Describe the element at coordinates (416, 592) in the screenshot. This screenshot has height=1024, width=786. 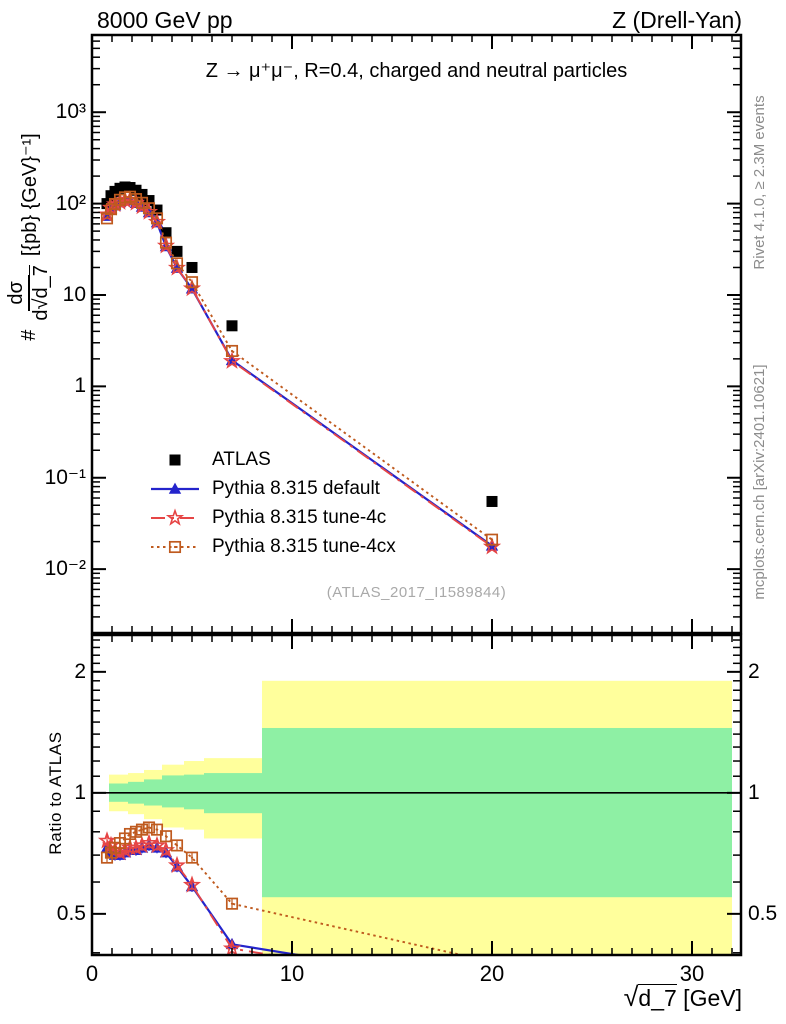
I see `analysis-watermark: (ATLAS_2017_I1589844)` at that location.